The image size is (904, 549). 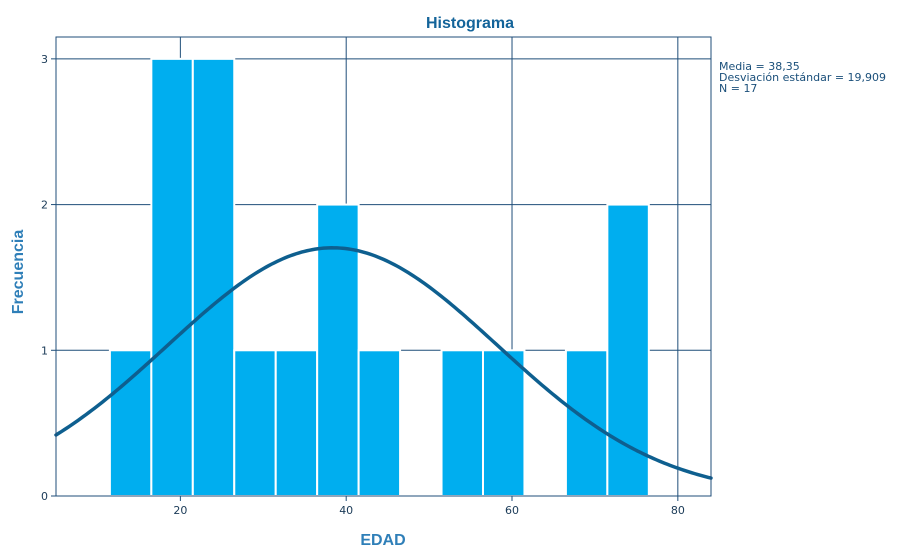 What do you see at coordinates (44, 59) in the screenshot?
I see `y-tick-label: 3` at bounding box center [44, 59].